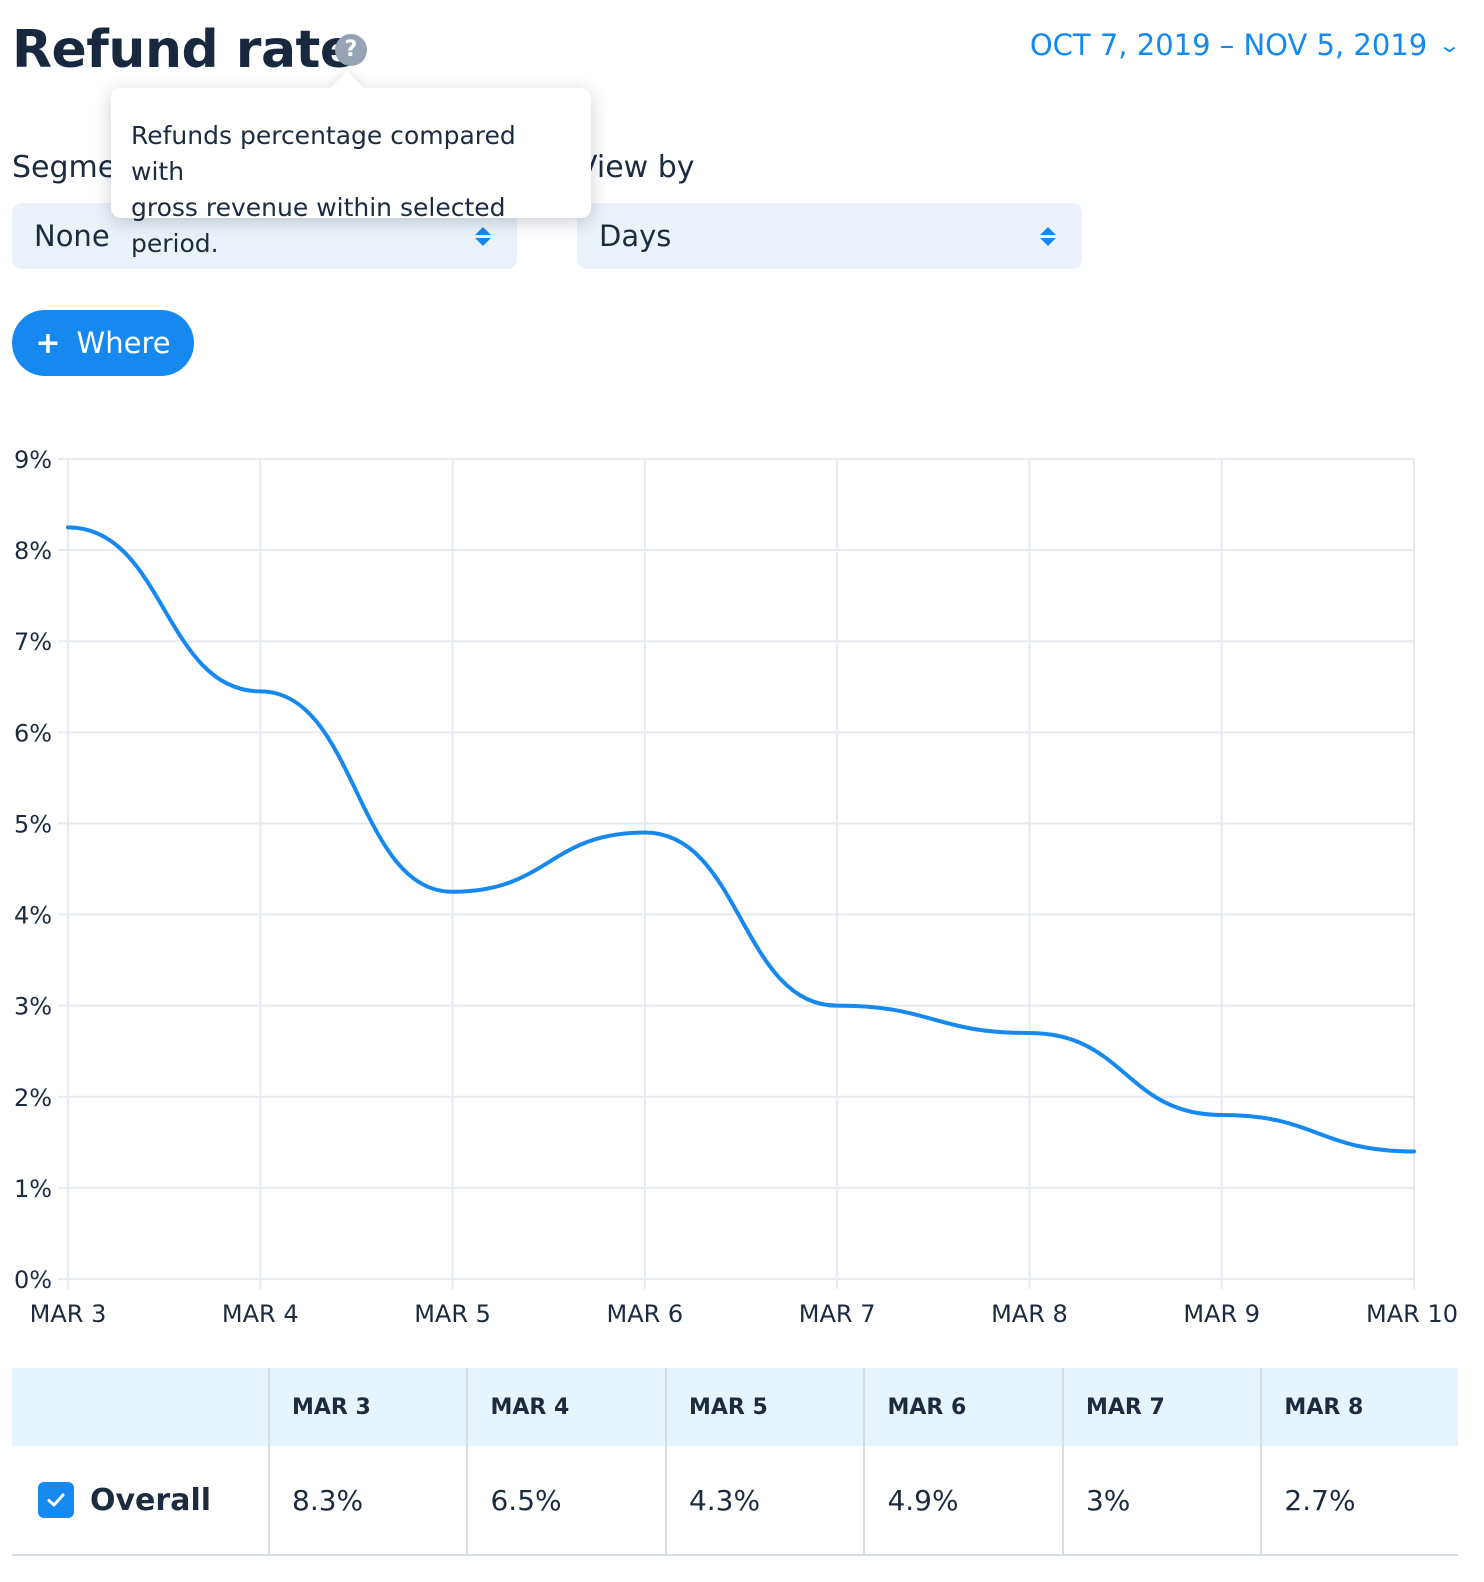  Describe the element at coordinates (452, 1314) in the screenshot. I see `x-tick-label: MAR 5` at that location.